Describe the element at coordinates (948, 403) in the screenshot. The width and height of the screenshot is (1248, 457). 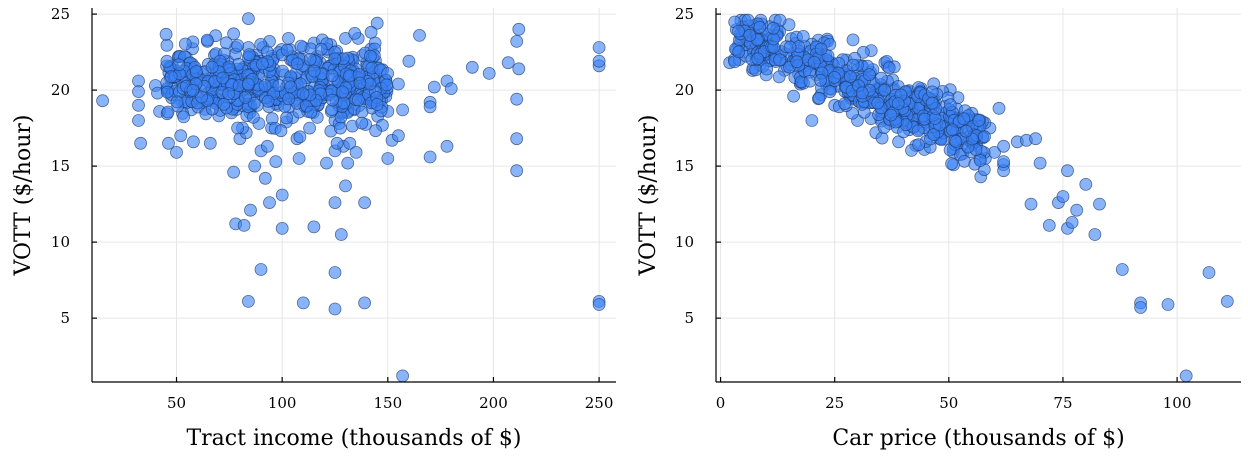
I see `x-tick-label: 50` at that location.